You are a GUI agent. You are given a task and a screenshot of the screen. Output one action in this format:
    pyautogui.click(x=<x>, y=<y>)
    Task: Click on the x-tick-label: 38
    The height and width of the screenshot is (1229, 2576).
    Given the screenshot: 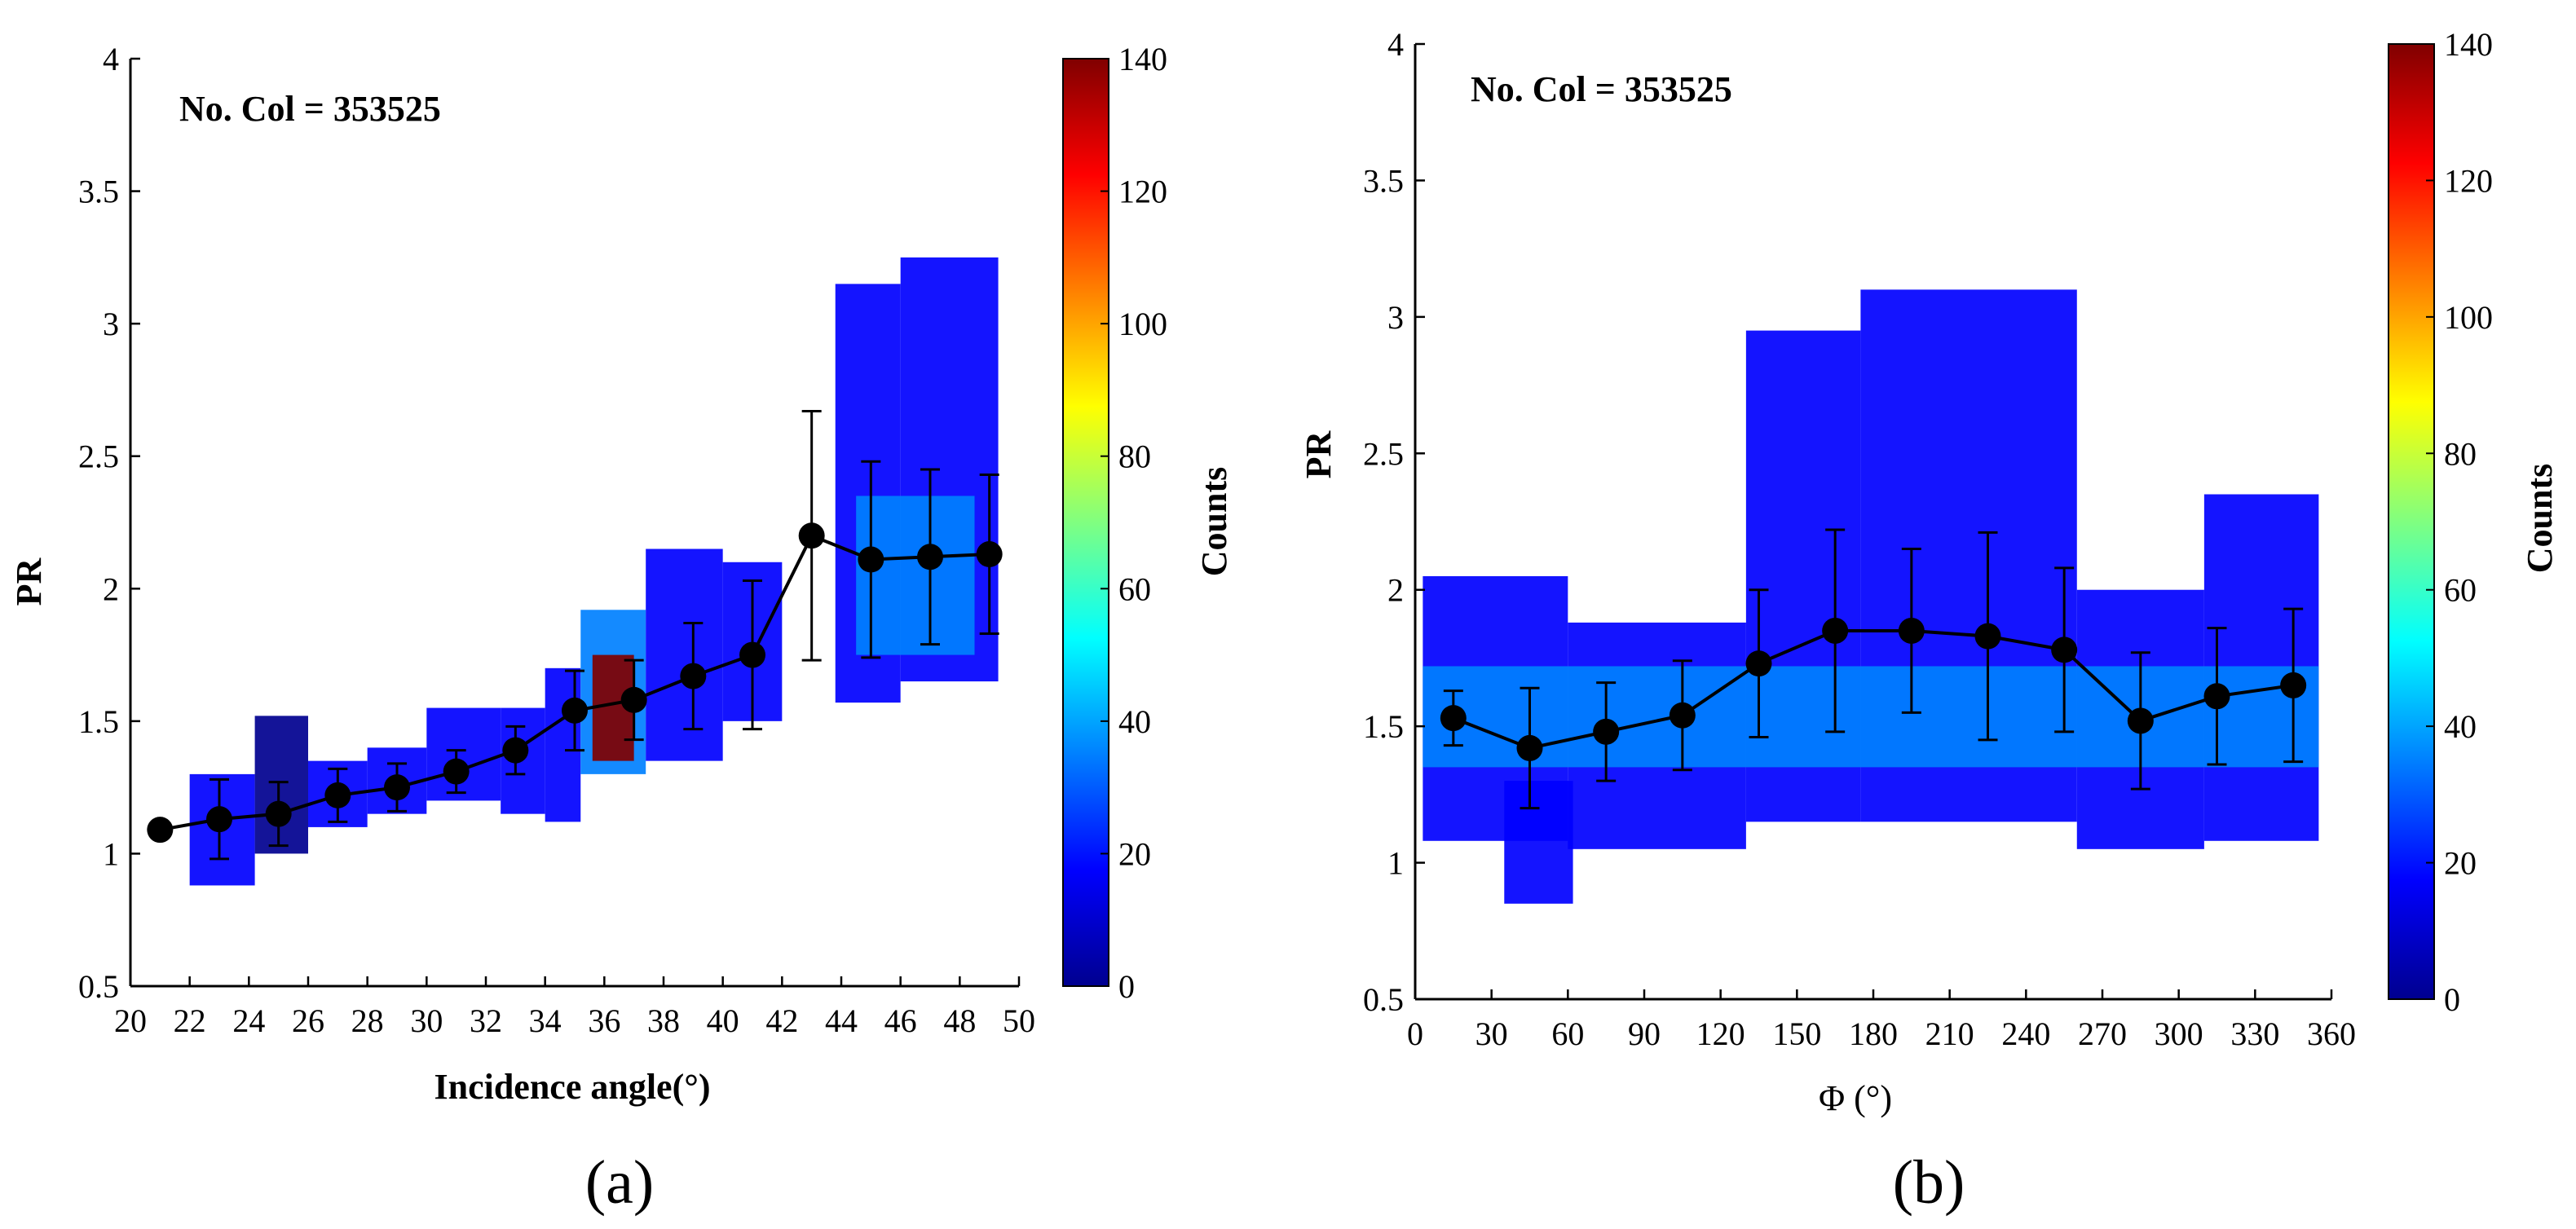 What is the action you would take?
    pyautogui.click(x=663, y=1020)
    